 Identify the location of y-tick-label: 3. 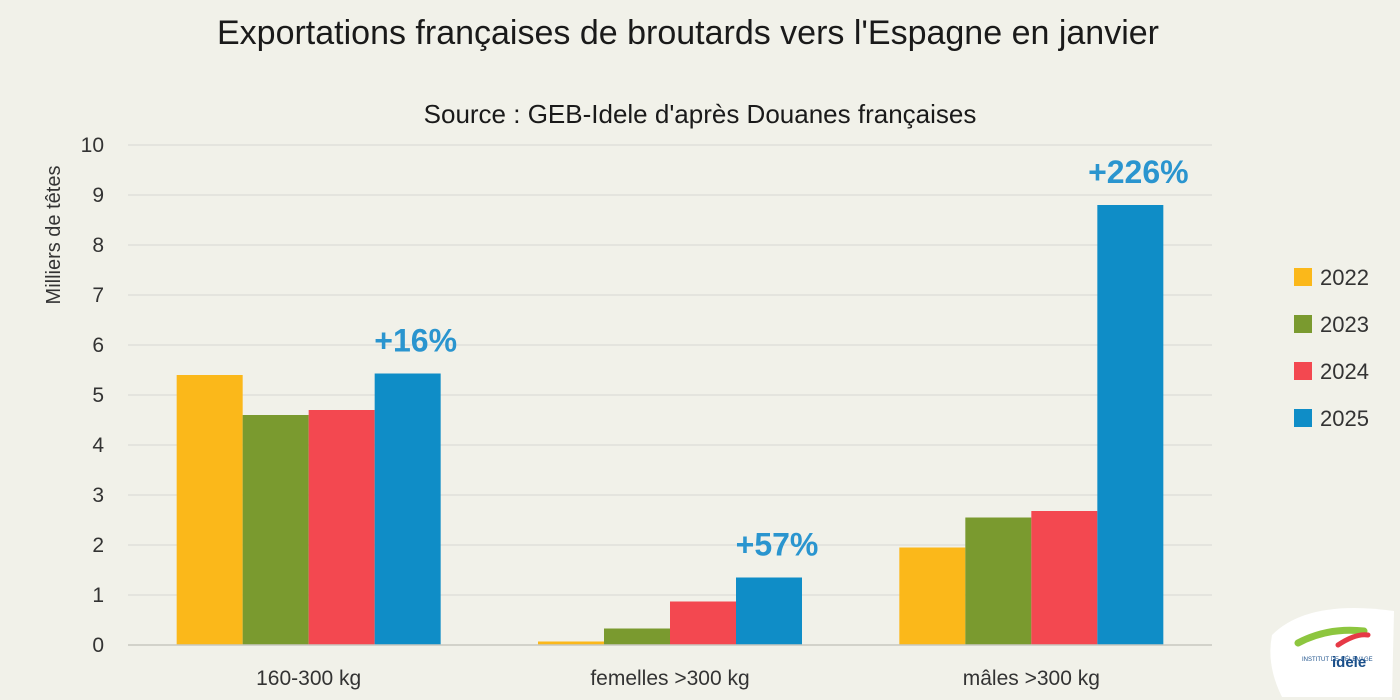
(98, 495).